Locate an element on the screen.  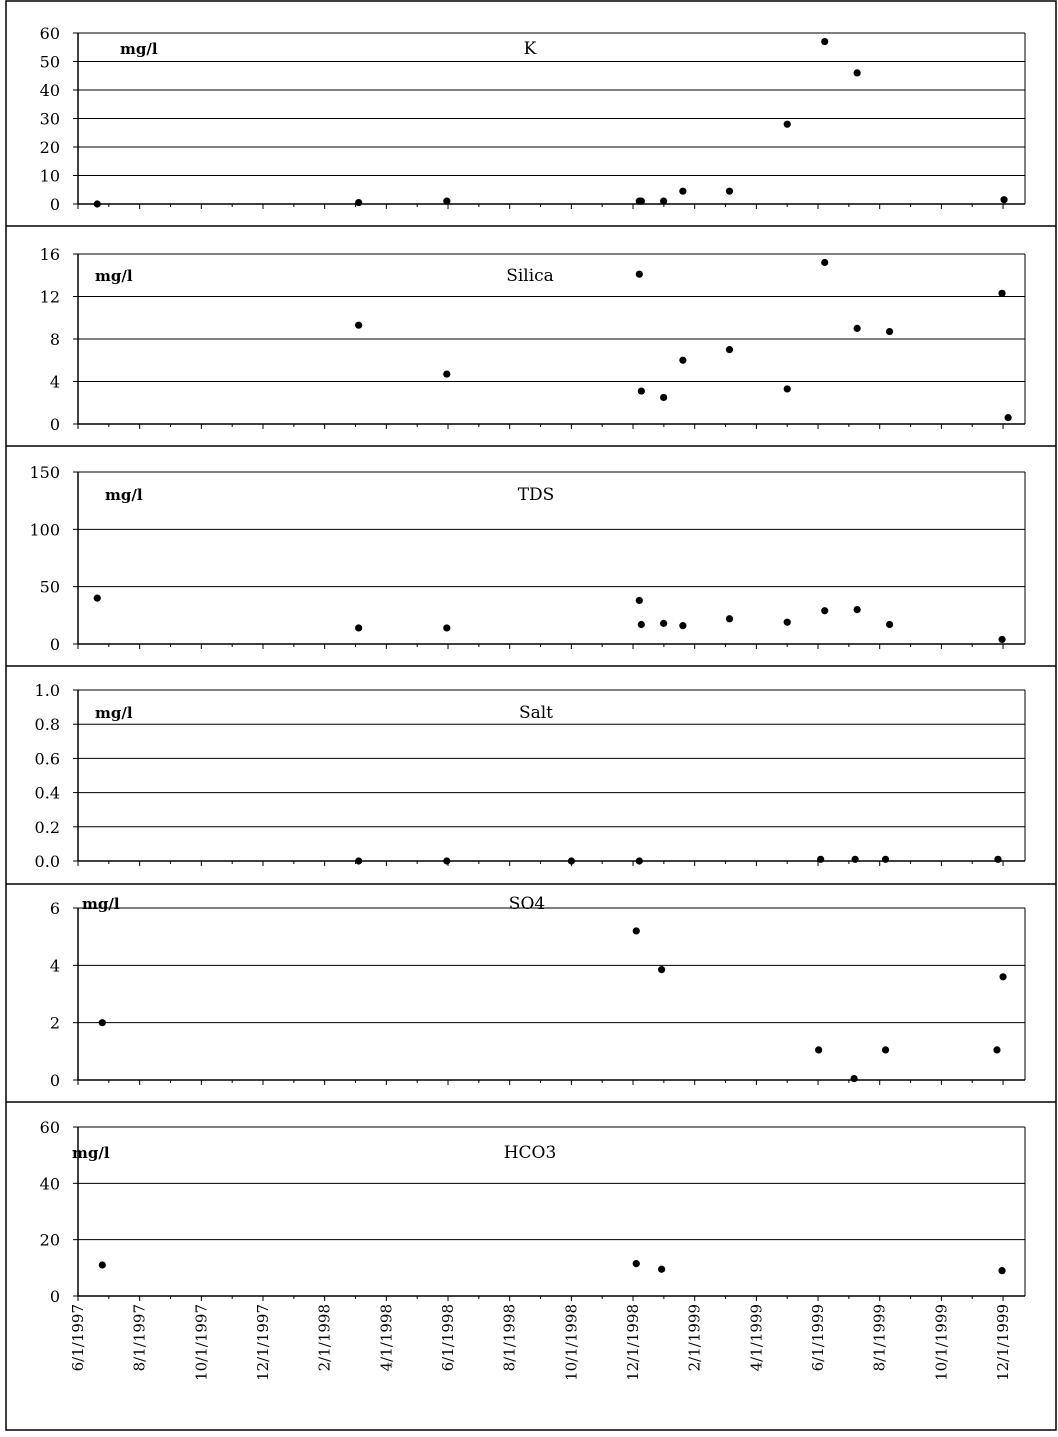
y-tick-label: 100 is located at coordinates (44, 529).